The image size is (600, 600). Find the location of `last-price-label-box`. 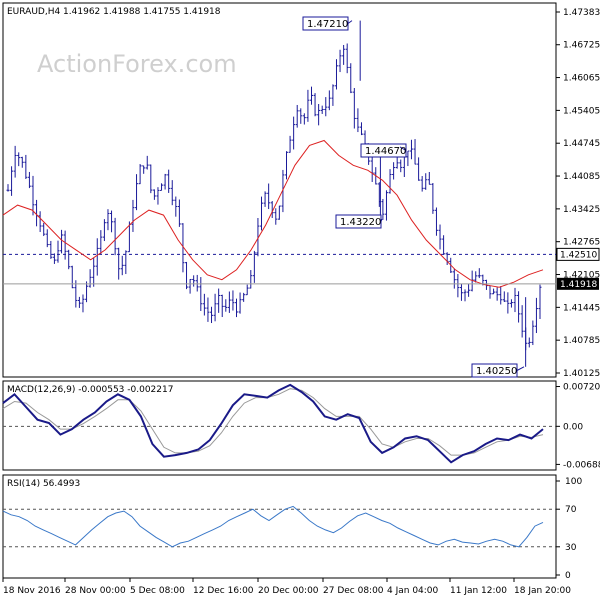

last-price-label-box is located at coordinates (578, 283).